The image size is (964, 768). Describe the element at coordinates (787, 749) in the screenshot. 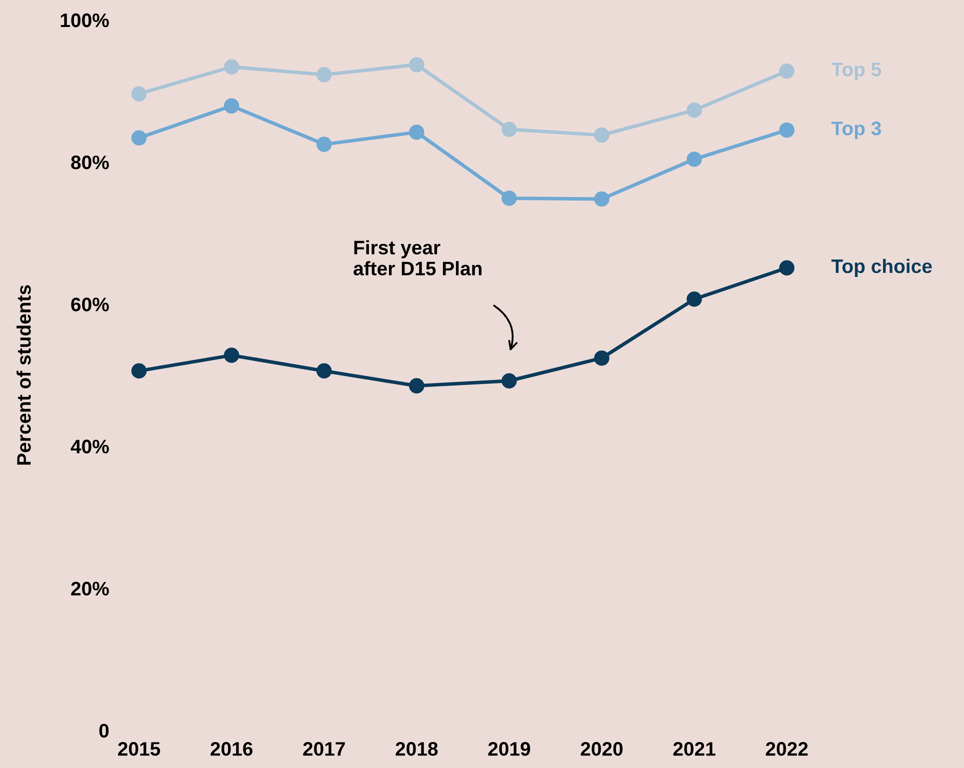

I see `x-tick-label: 2022` at that location.